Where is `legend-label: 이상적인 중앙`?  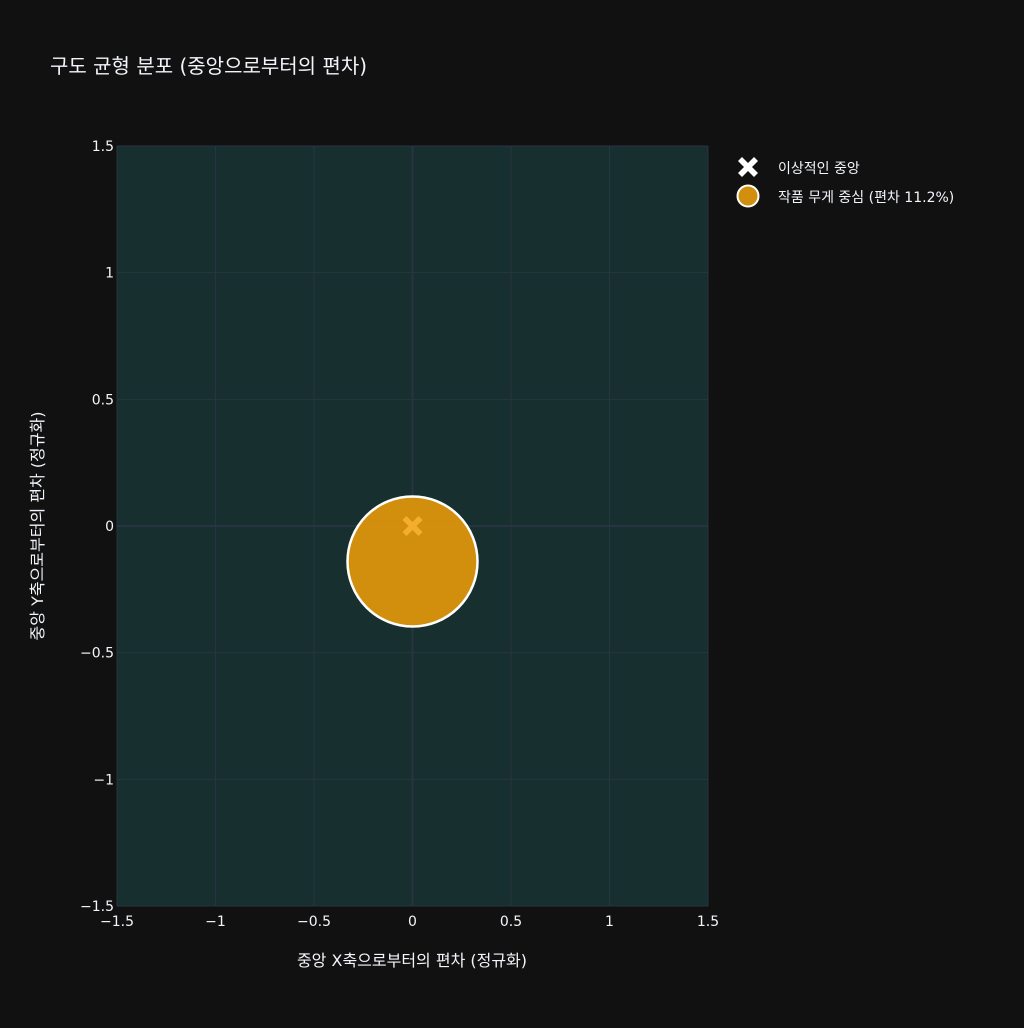 legend-label: 이상적인 중앙 is located at coordinates (819, 169).